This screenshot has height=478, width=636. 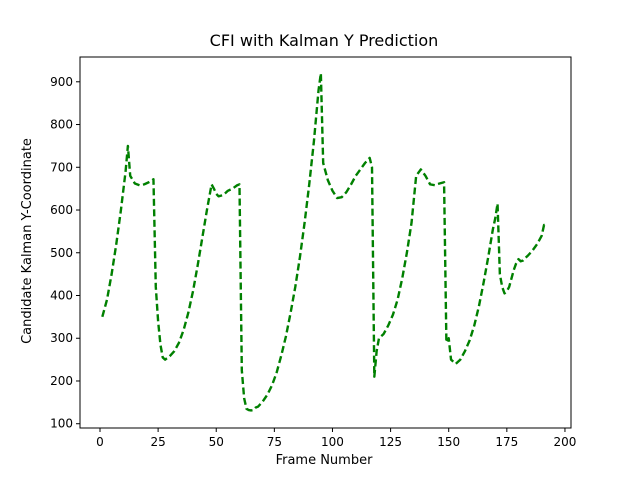 What do you see at coordinates (390, 442) in the screenshot?
I see `x-tick-label: 125` at bounding box center [390, 442].